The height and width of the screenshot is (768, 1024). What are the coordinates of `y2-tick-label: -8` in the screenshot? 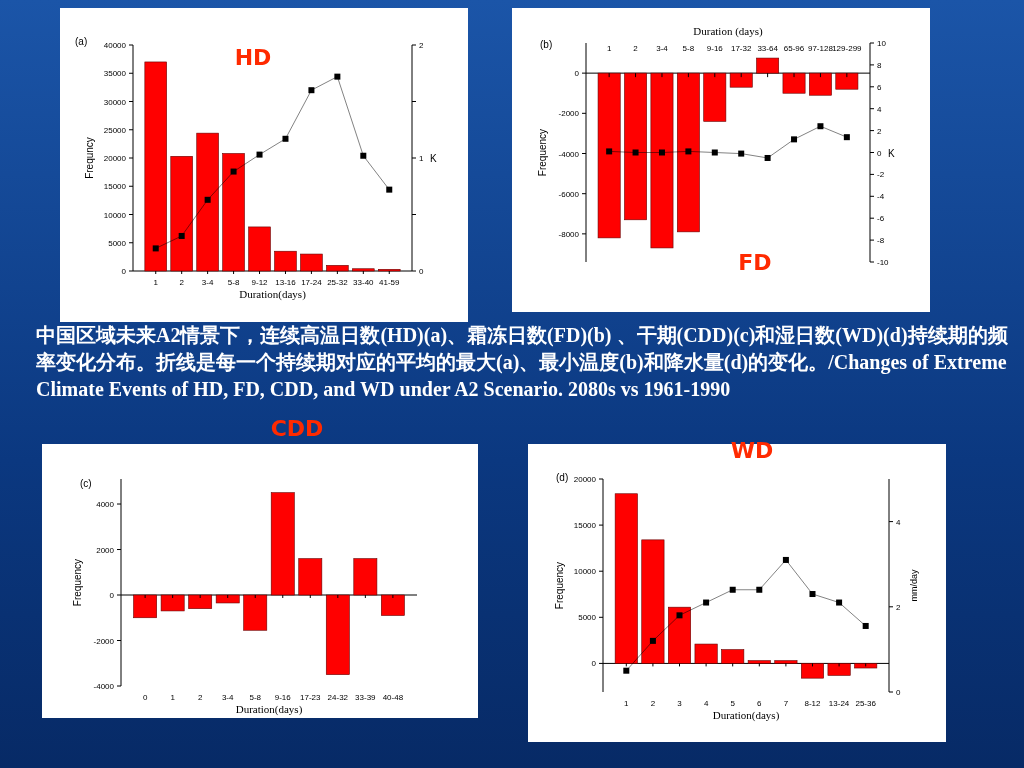 It's located at (881, 241).